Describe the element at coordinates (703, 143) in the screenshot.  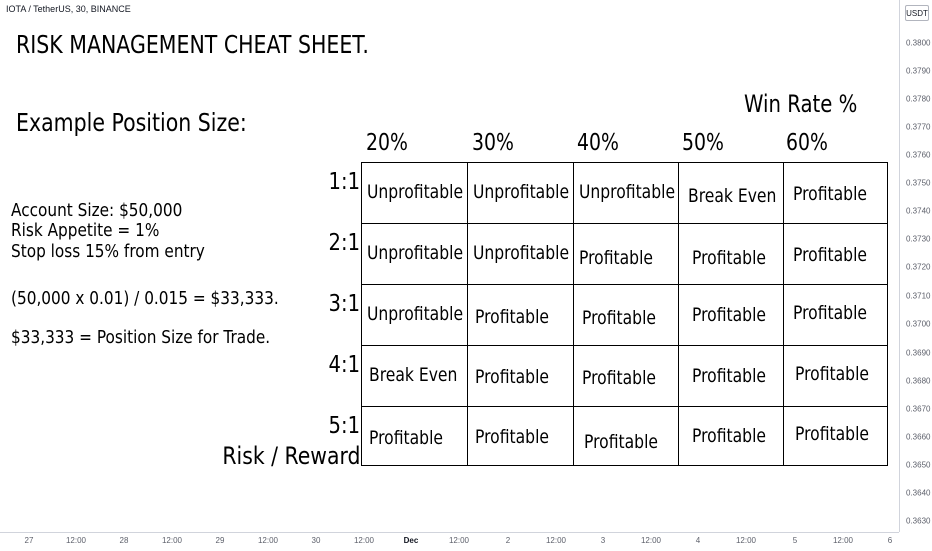
I see `win-rate-header: 50%` at that location.